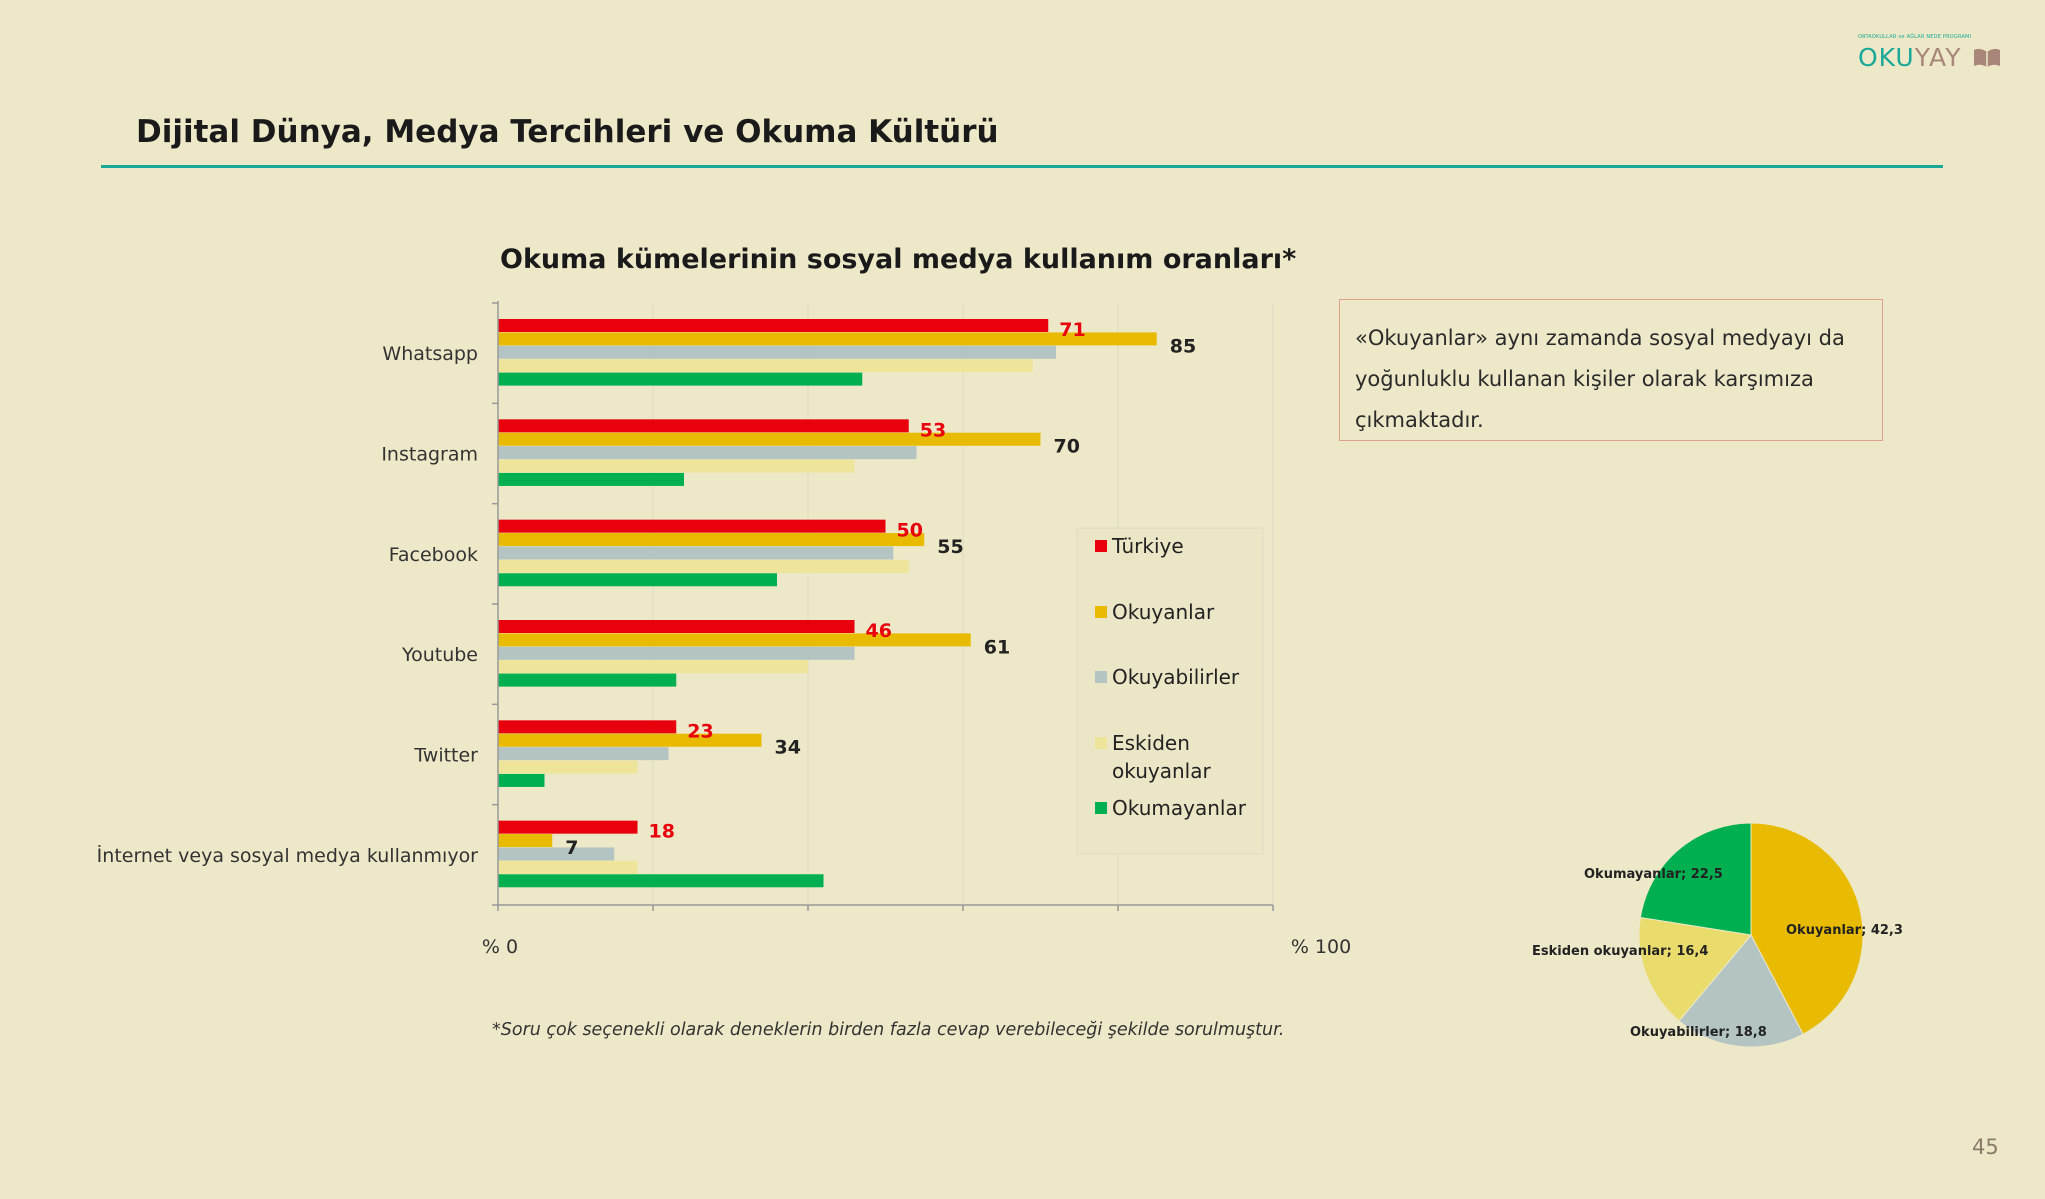 The width and height of the screenshot is (2045, 1199). I want to click on bar-okuyabilirler-internet-veya-sosyal-medya-kullanmiyor, so click(556, 854).